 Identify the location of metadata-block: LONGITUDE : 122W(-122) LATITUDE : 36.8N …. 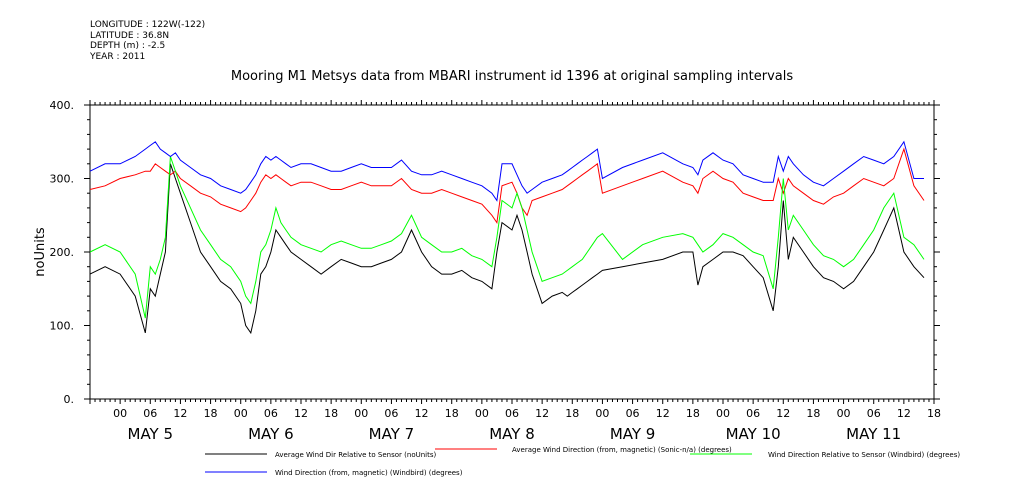
(147, 41).